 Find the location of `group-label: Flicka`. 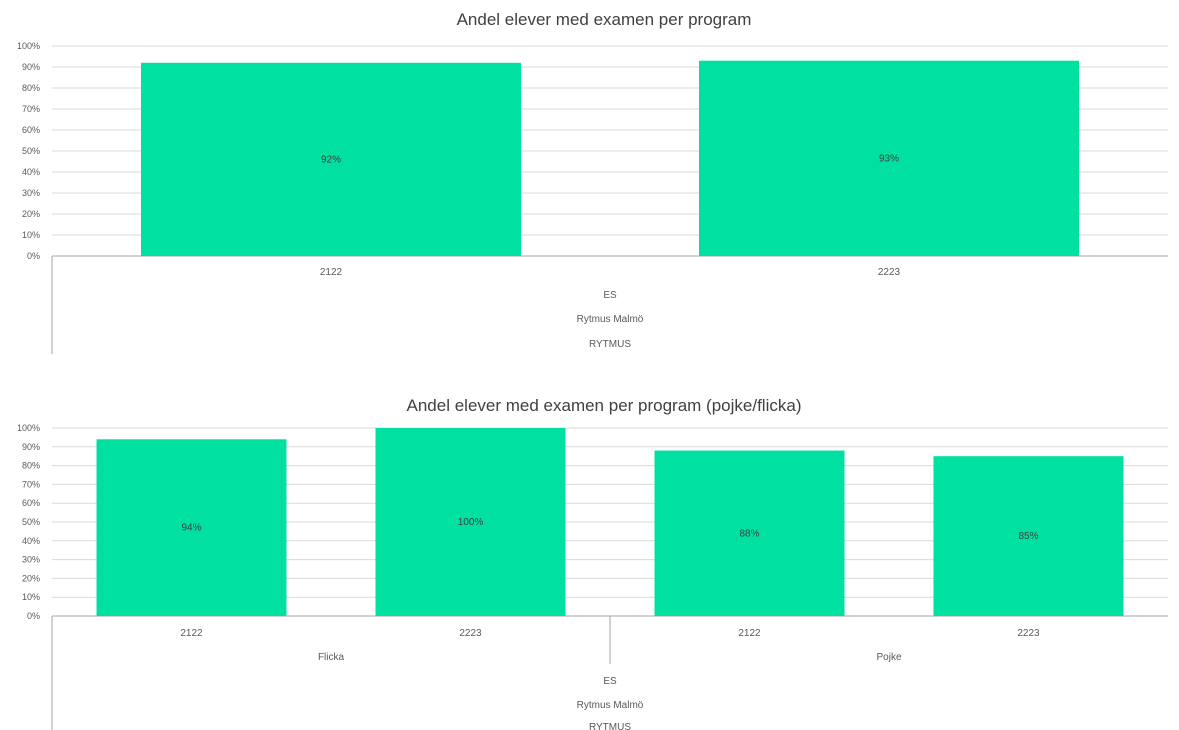

group-label: Flicka is located at coordinates (331, 657).